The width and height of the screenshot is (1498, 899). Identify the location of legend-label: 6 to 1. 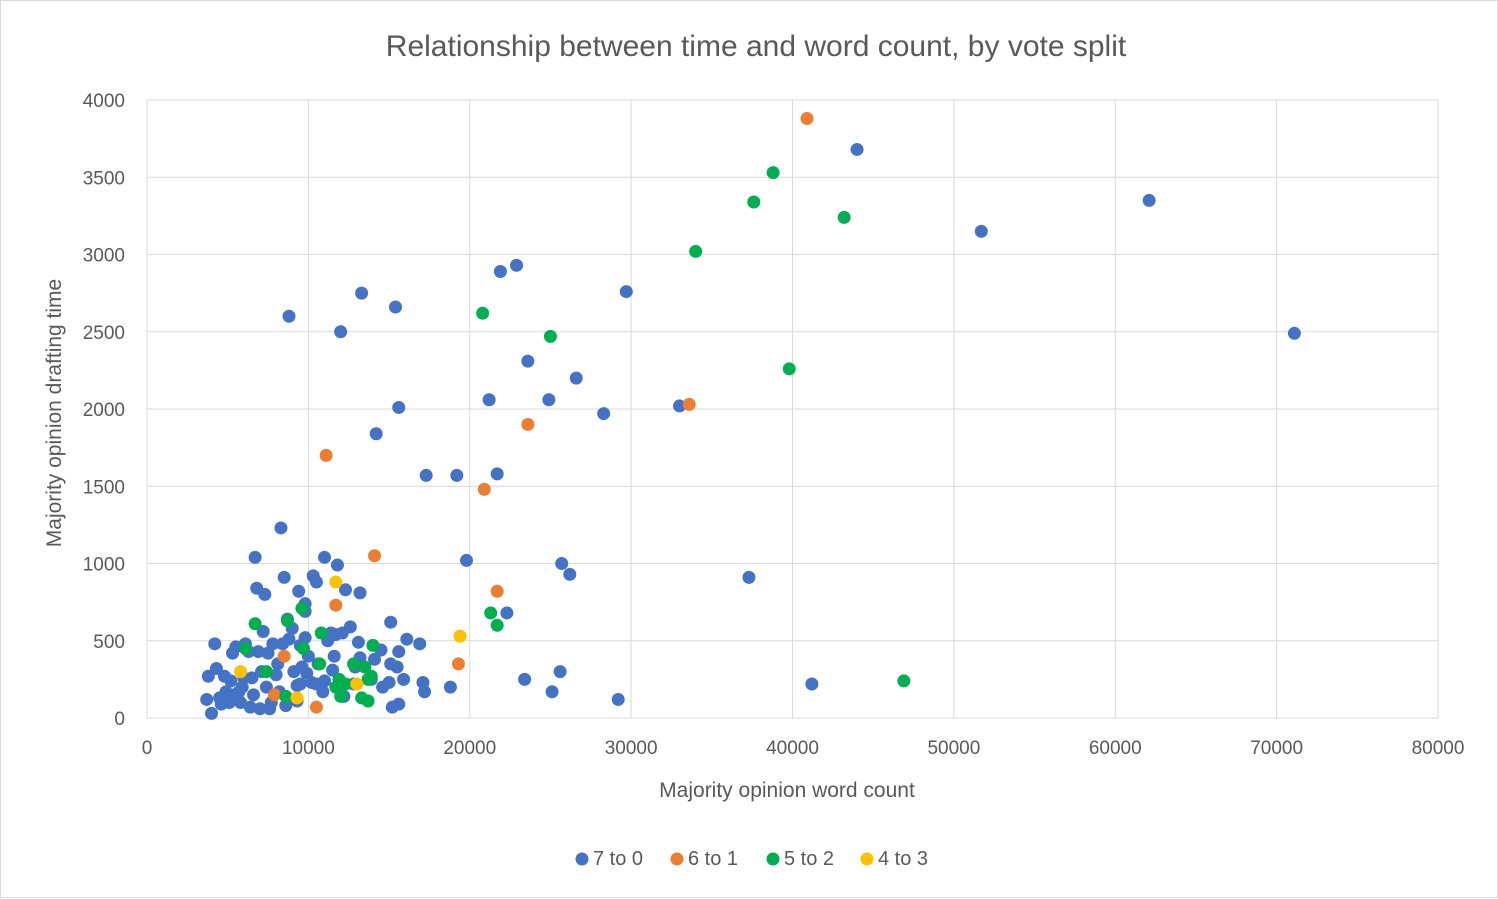
(713, 859).